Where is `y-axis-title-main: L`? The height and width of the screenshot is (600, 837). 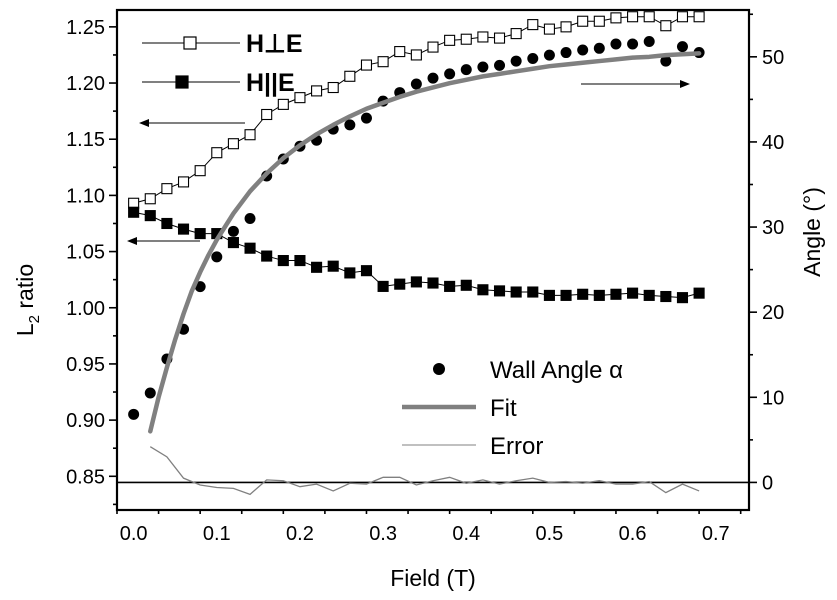 y-axis-title-main: L is located at coordinates (25, 329).